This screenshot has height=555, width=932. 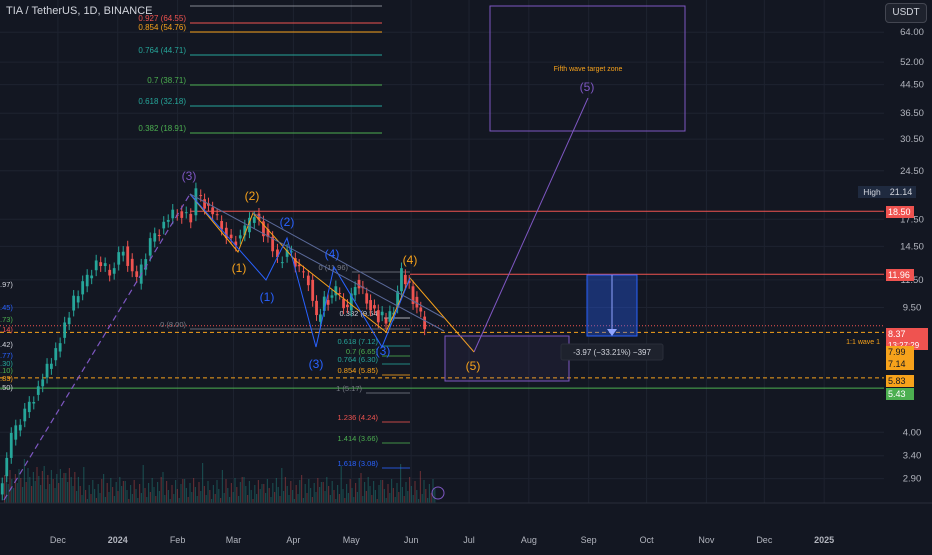 What do you see at coordinates (173, 324) in the screenshot?
I see `fib-label-bottom: 0 (8.00)` at bounding box center [173, 324].